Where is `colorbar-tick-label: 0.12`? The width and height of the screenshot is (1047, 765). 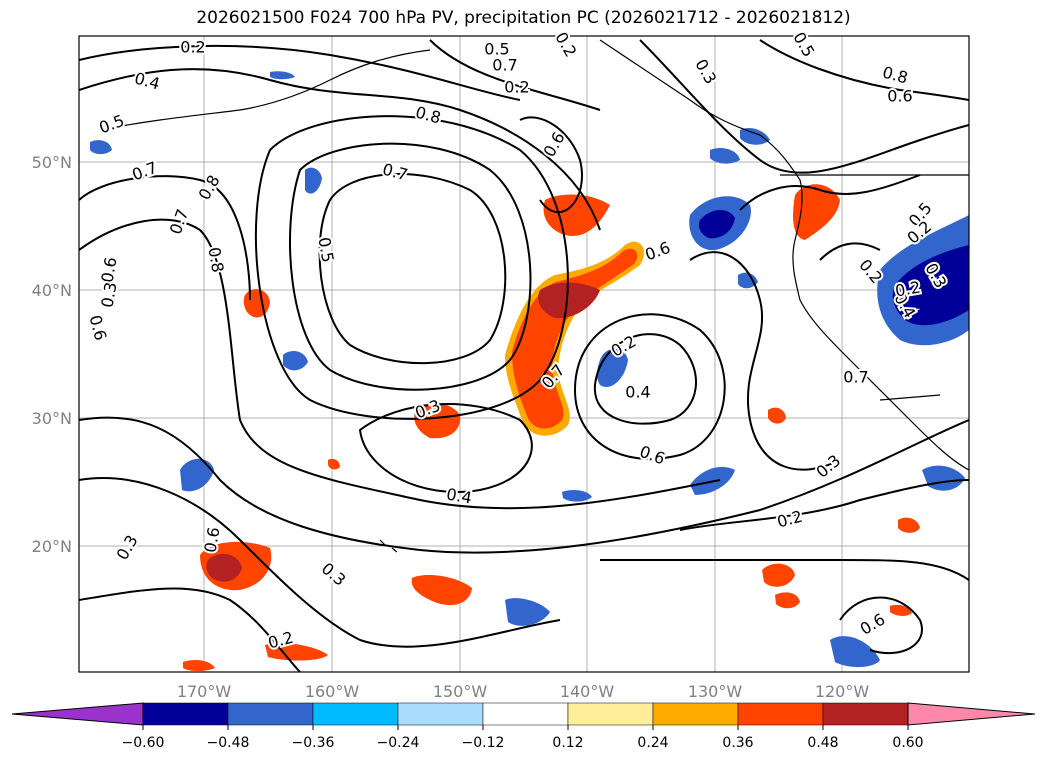 colorbar-tick-label: 0.12 is located at coordinates (567, 743).